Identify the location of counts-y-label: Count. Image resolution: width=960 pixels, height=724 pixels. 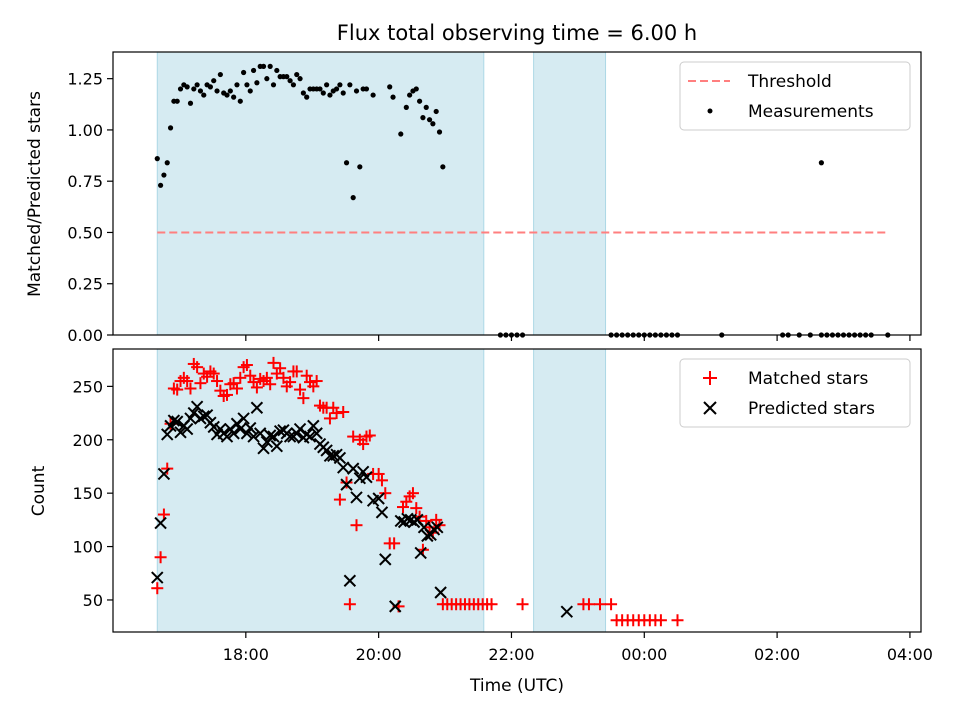
(39, 490).